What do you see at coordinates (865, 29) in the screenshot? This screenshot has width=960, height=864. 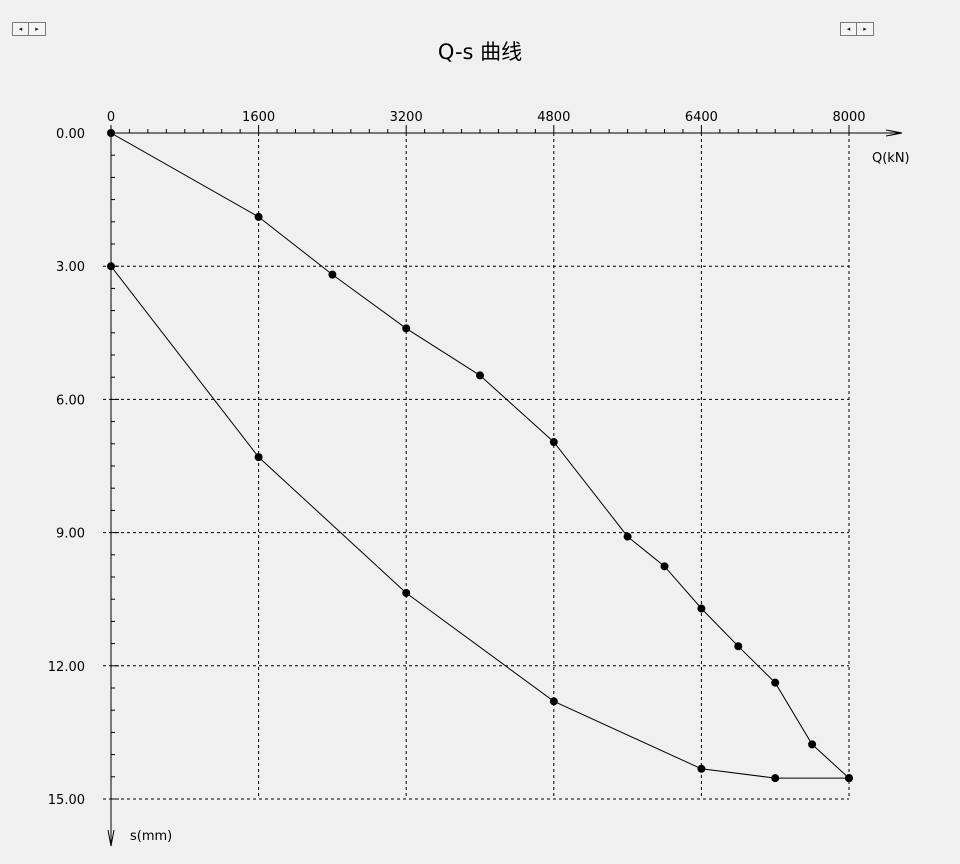 I see `right-next-button: ▸` at bounding box center [865, 29].